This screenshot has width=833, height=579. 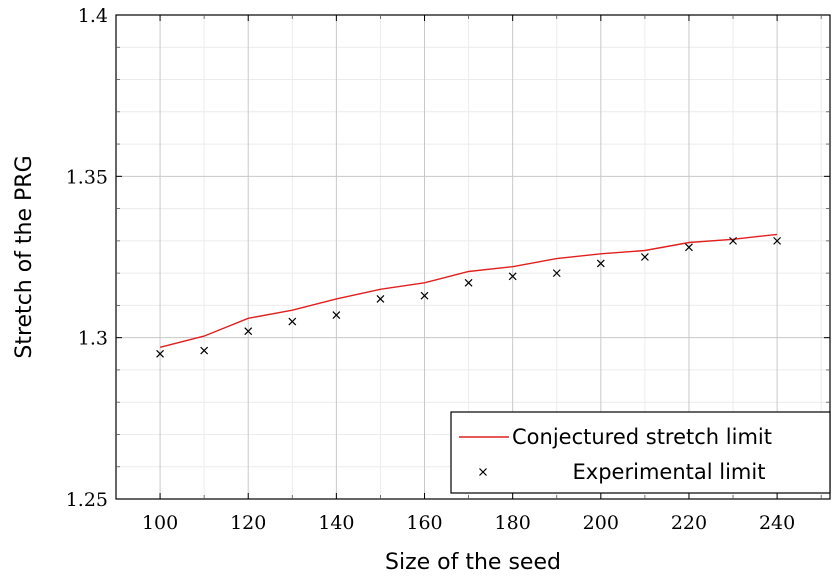 What do you see at coordinates (473, 562) in the screenshot?
I see `x-axis-title: Size of the seed` at bounding box center [473, 562].